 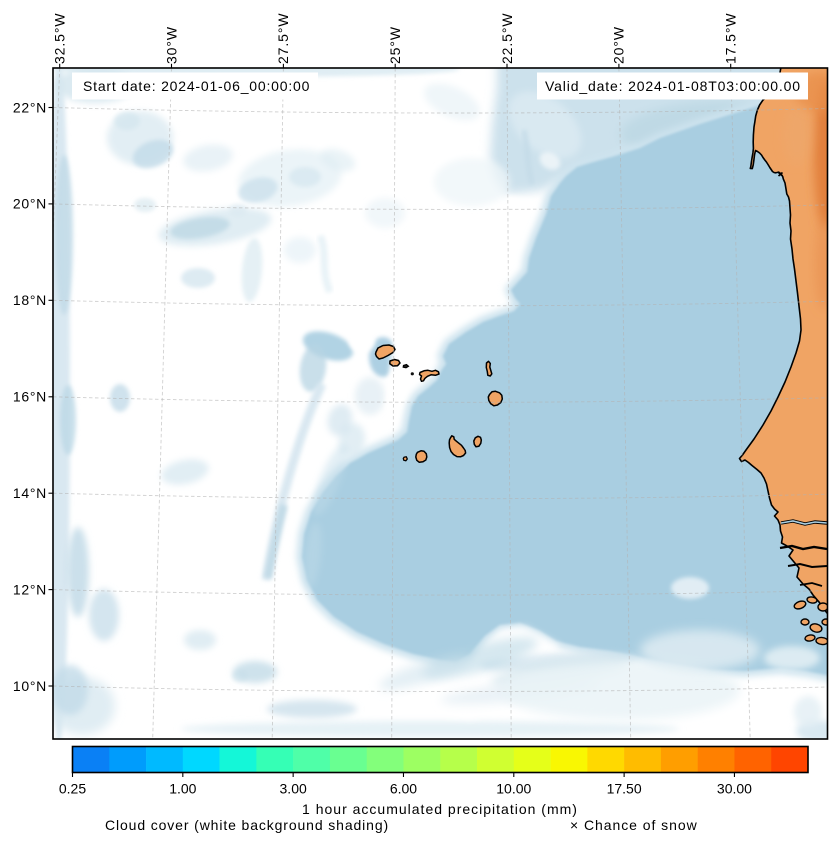 I want to click on svg-text: 27.5°W, so click(x=283, y=38).